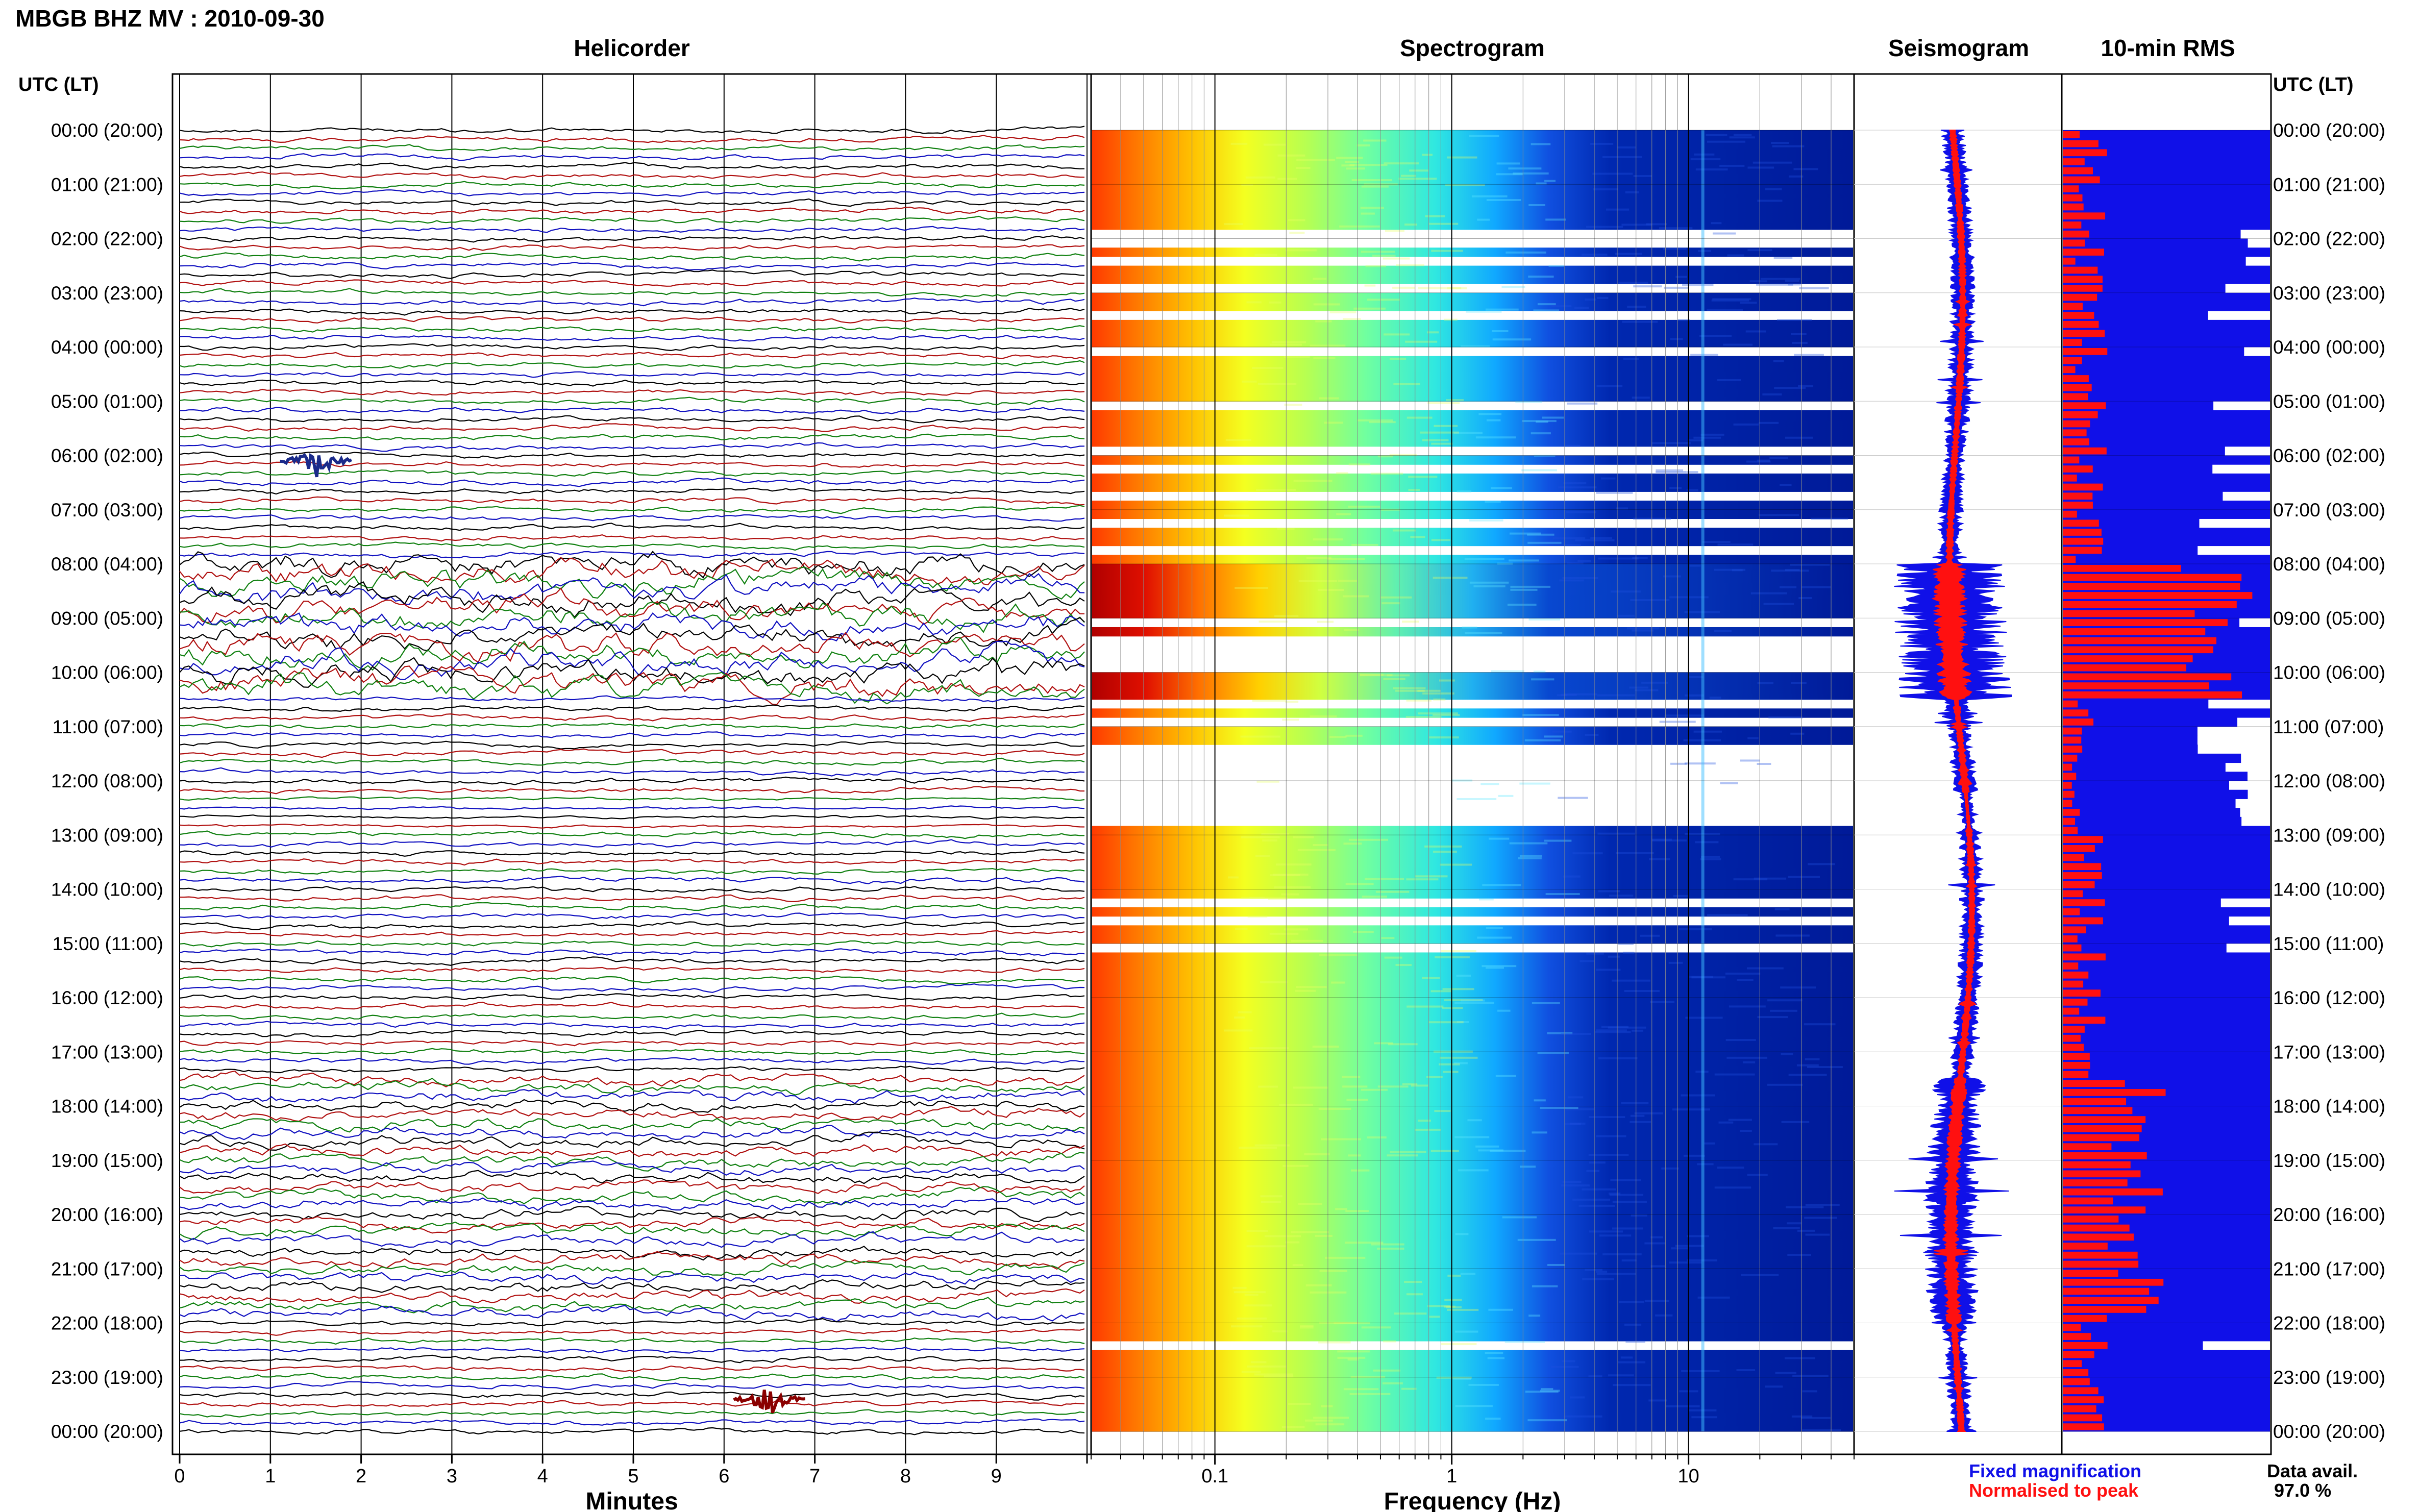 The height and width of the screenshot is (1512, 2419). Describe the element at coordinates (107, 455) in the screenshot. I see `time-label: 06:00 (02:00)` at that location.